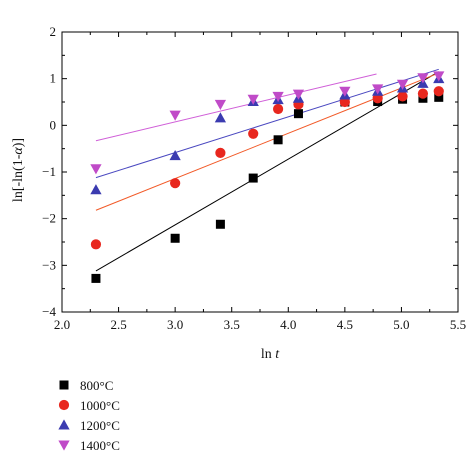 This screenshot has height=474, width=474. Describe the element at coordinates (118, 324) in the screenshot. I see `x-tick-label: 2.5` at that location.